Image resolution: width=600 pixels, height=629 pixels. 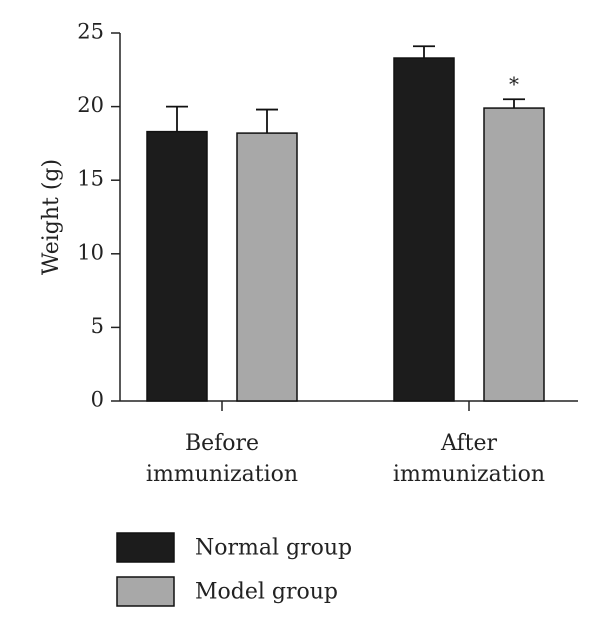 I want to click on y-tick-label: 0, so click(x=97, y=400).